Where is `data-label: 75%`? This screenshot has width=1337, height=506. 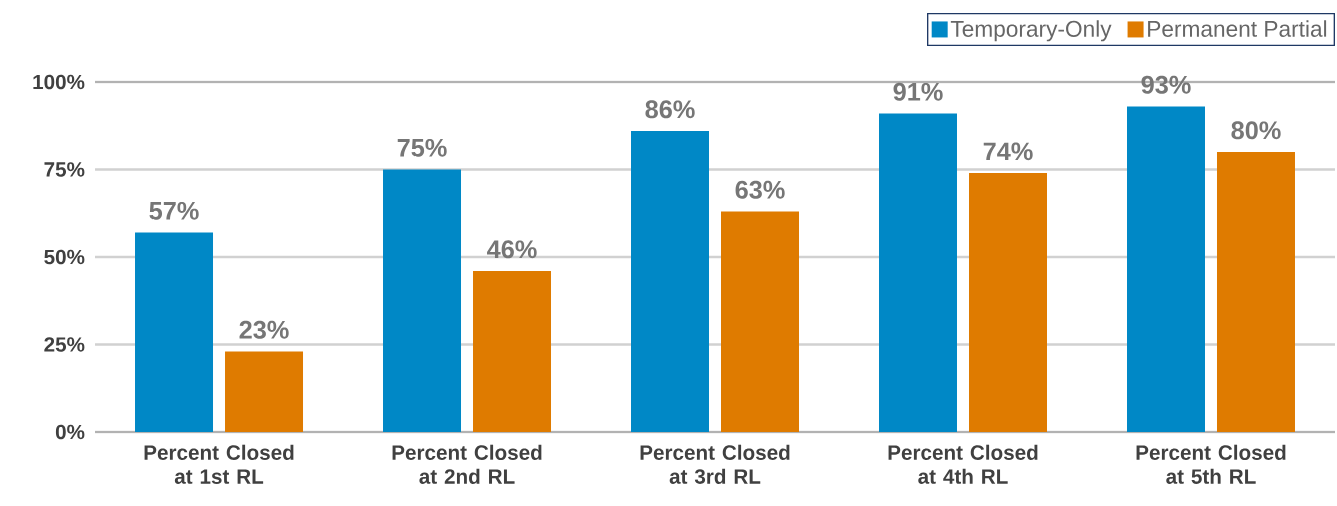 data-label: 75% is located at coordinates (422, 147).